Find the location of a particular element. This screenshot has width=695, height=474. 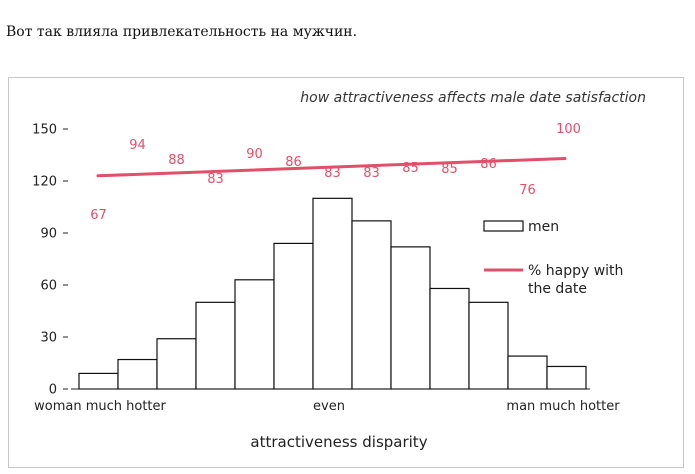

data-label: 94 is located at coordinates (137, 145).